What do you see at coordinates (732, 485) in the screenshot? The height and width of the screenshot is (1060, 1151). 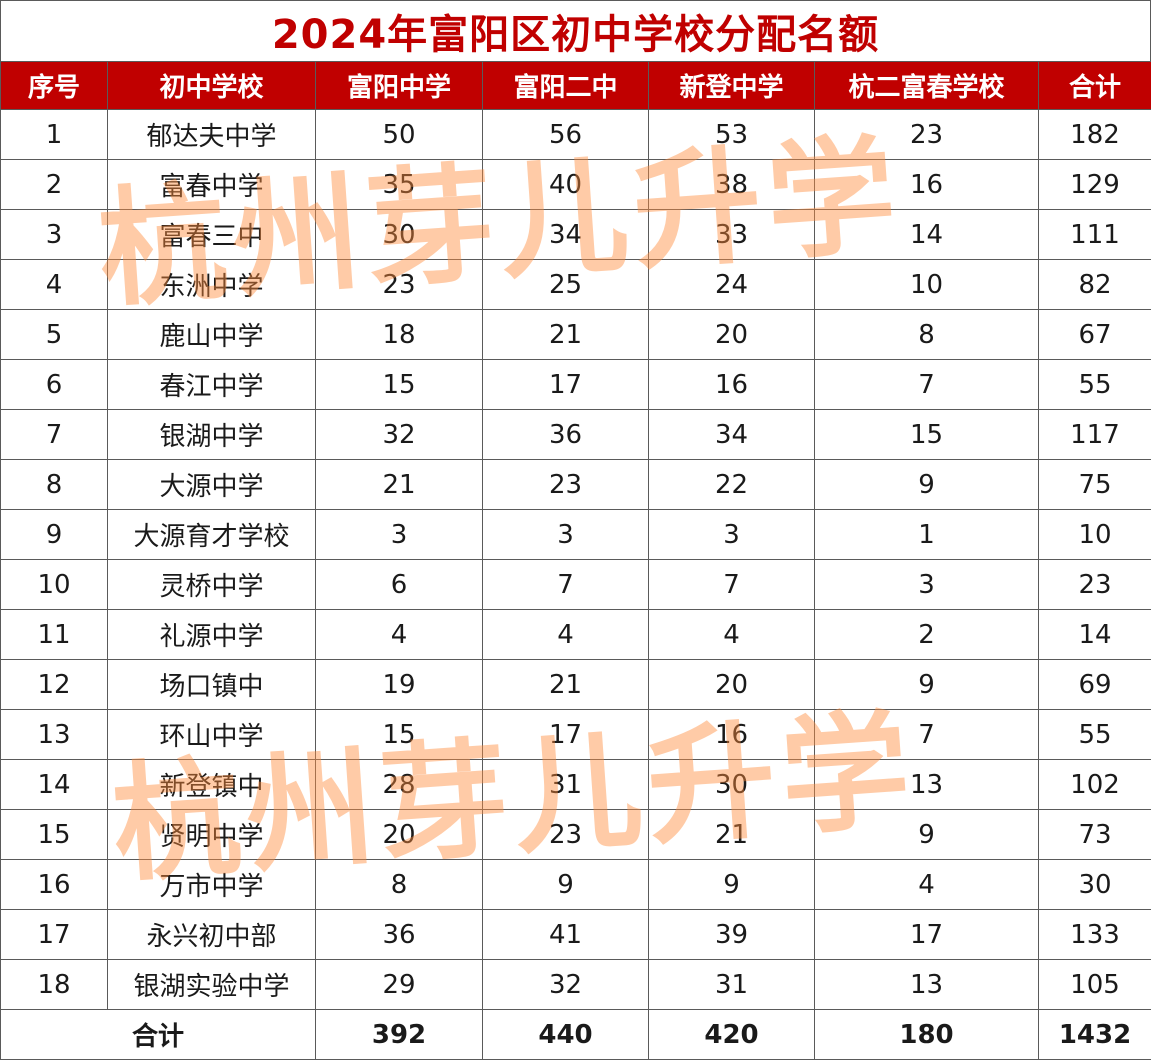 I see `quota-cell: 22` at bounding box center [732, 485].